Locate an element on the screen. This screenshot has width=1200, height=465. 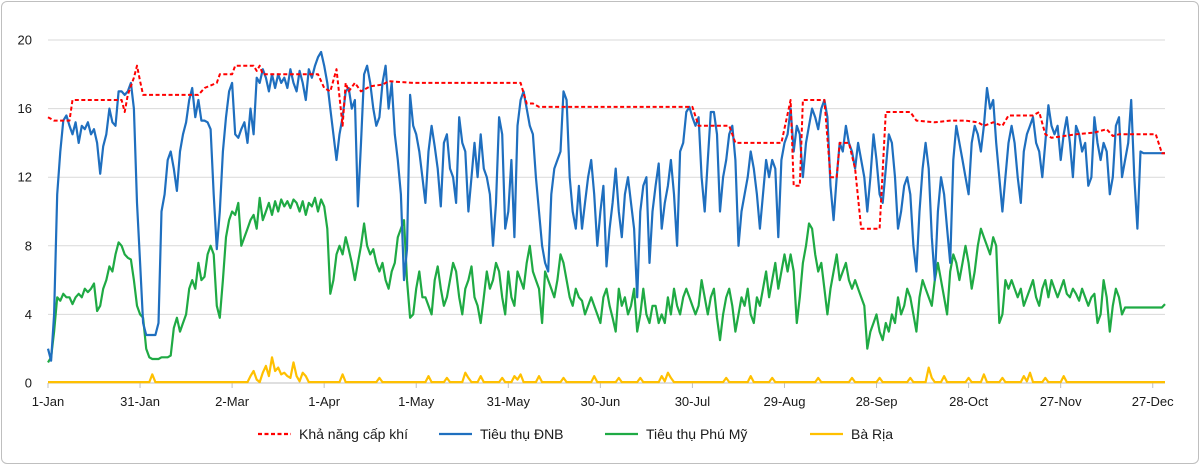
x-tick-label: 31-Jan is located at coordinates (140, 401).